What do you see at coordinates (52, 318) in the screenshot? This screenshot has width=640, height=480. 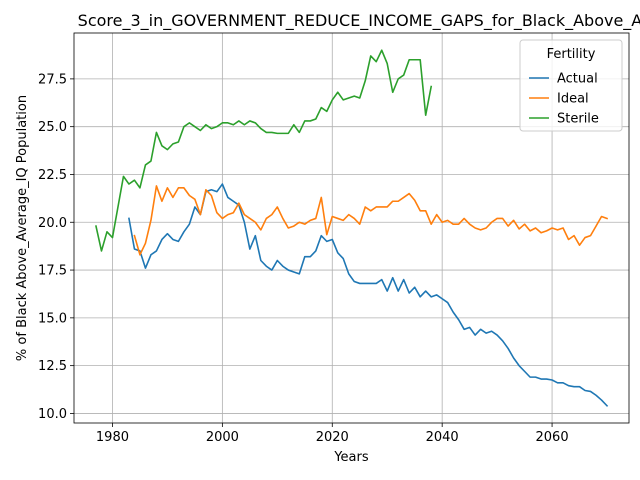 I see `y-tick-label: 15.0` at bounding box center [52, 318].